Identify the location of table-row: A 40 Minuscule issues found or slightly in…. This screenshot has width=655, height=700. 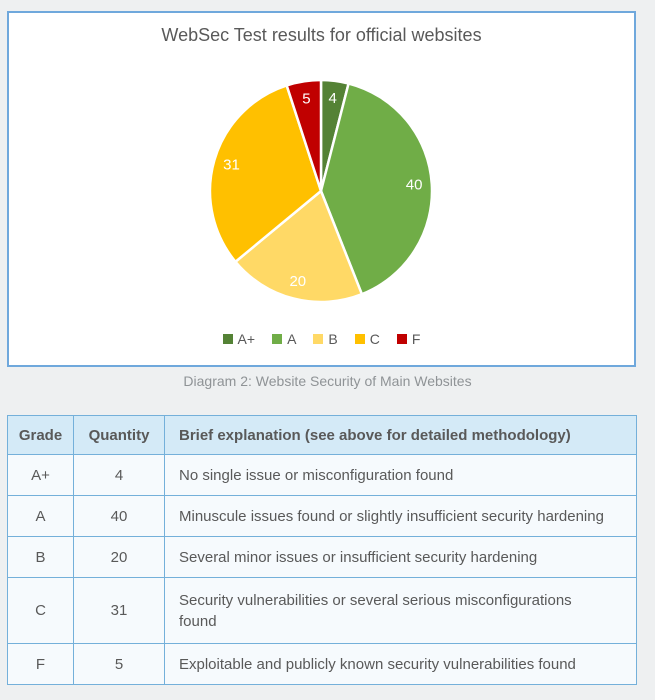
(322, 516).